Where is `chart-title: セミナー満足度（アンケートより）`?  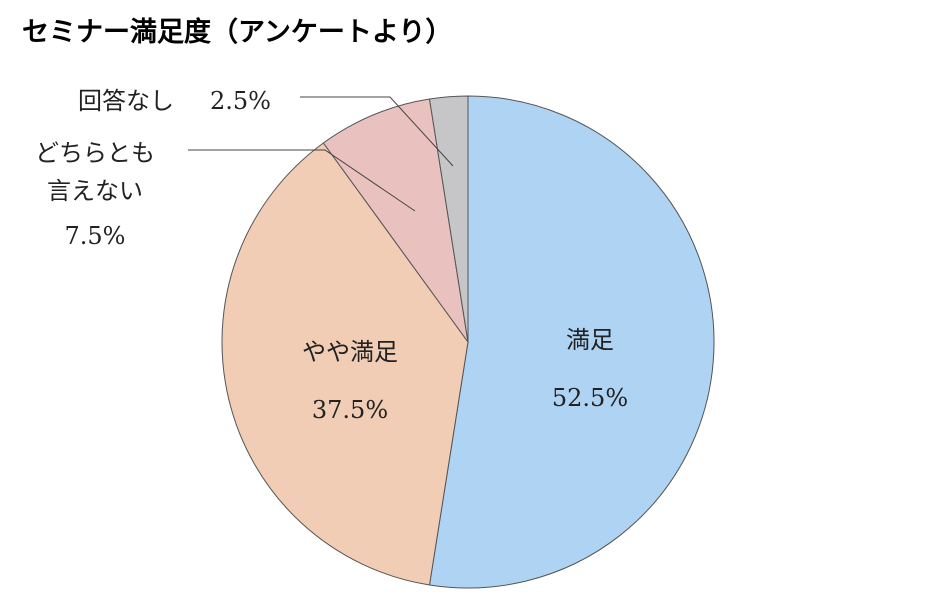 chart-title: セミナー満足度（アンケートより） is located at coordinates (237, 32).